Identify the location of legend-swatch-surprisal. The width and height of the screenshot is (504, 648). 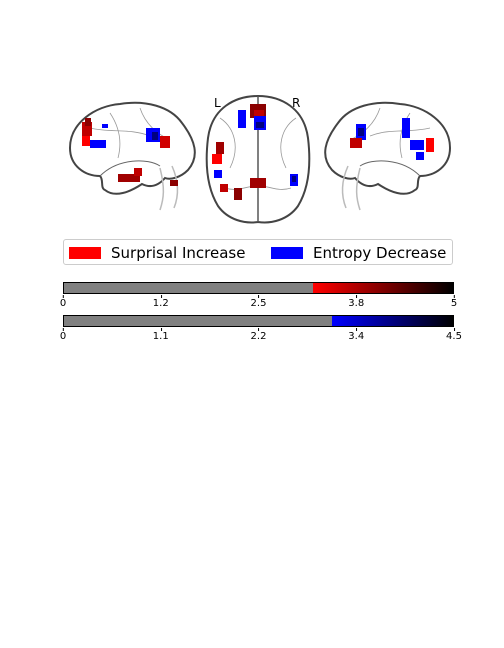
(85, 253).